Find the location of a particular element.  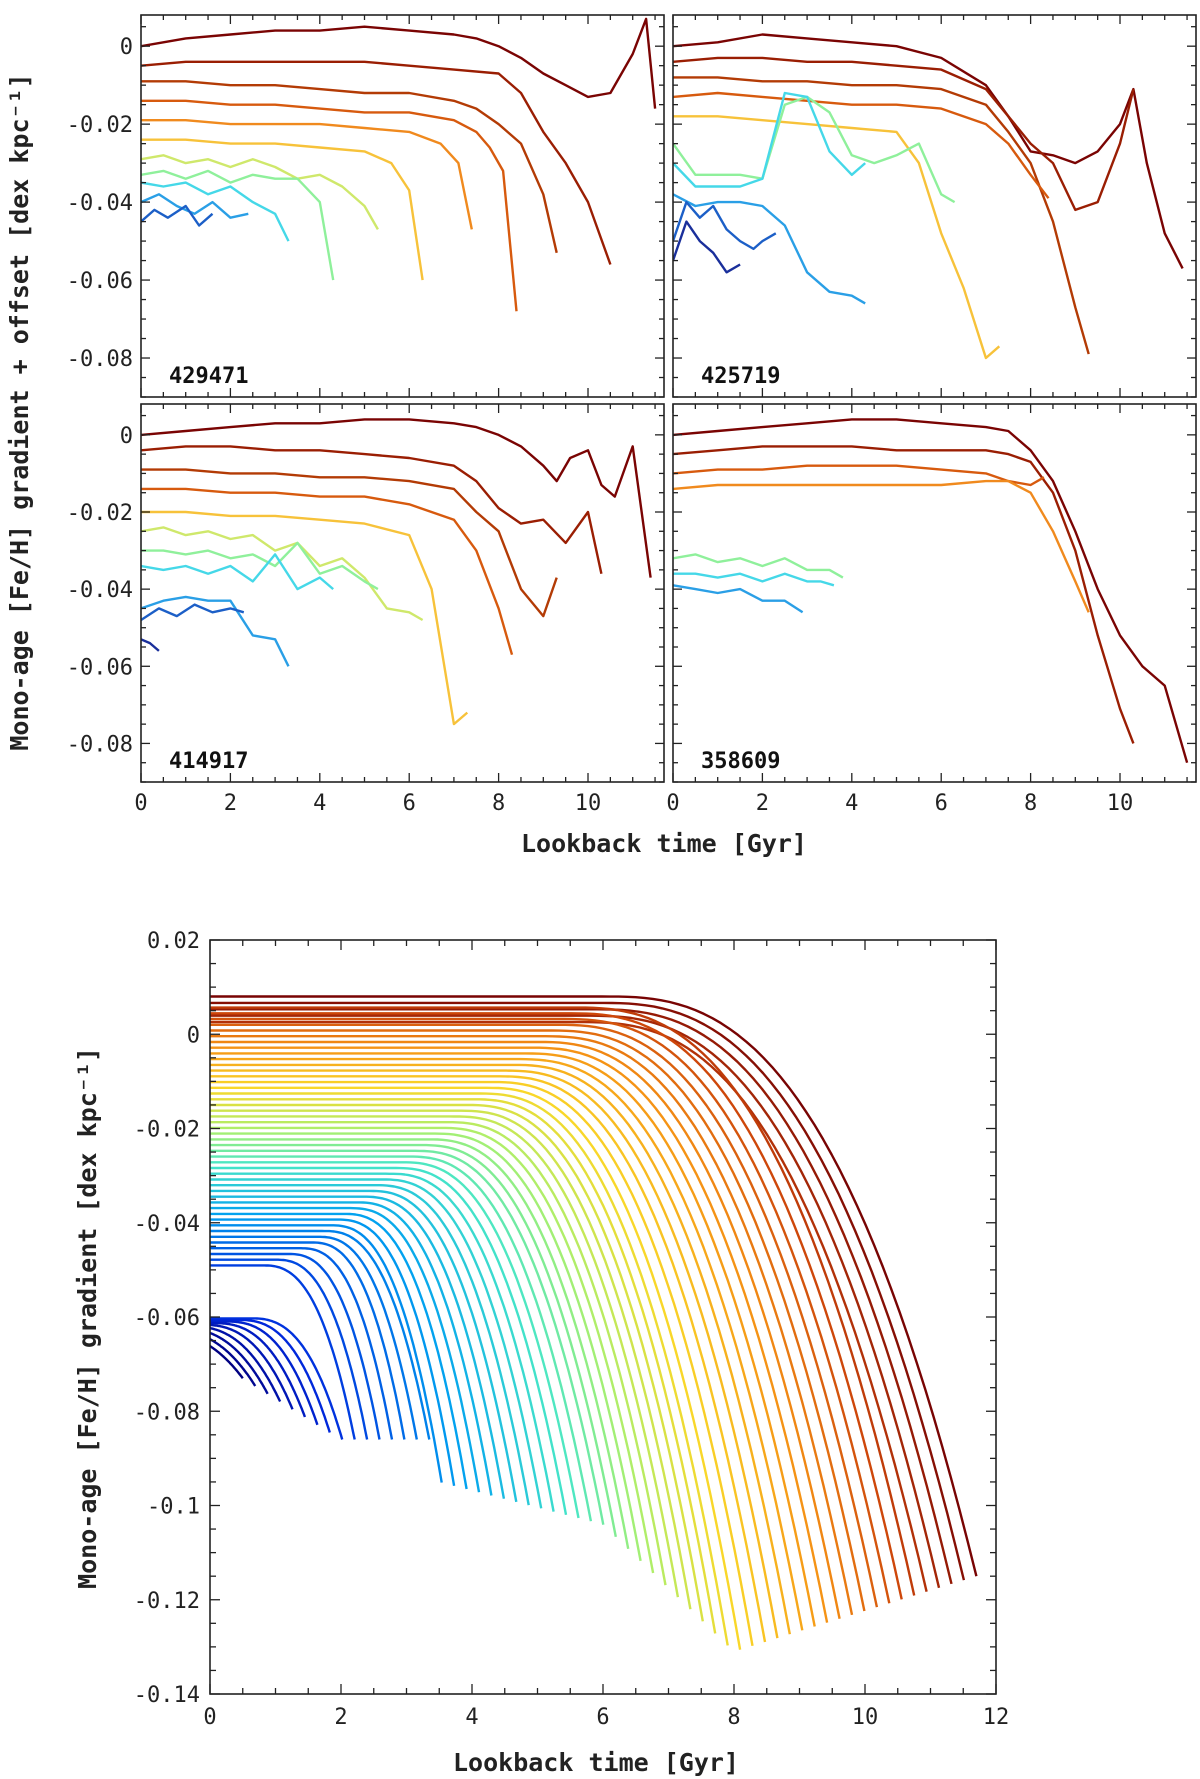

panel-414917: 0 -0.02 -0.04 -0.06 -0.08 0 2 4 6 8 10 414917 is located at coordinates (366, 609).